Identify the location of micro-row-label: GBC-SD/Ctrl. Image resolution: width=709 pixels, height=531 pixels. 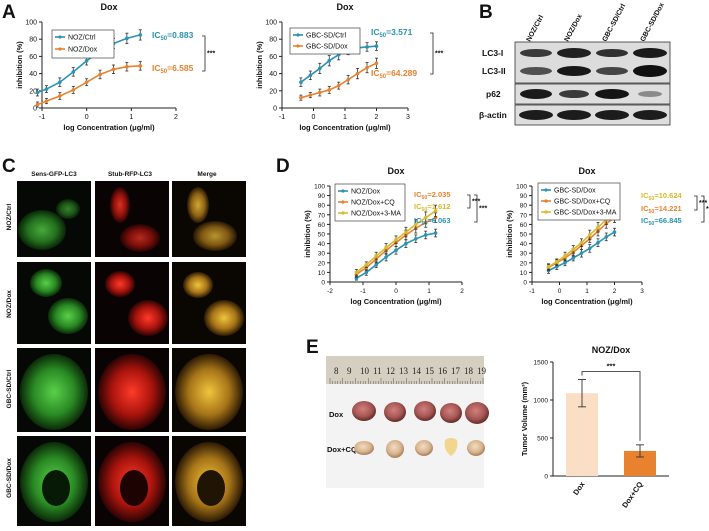
(9, 388).